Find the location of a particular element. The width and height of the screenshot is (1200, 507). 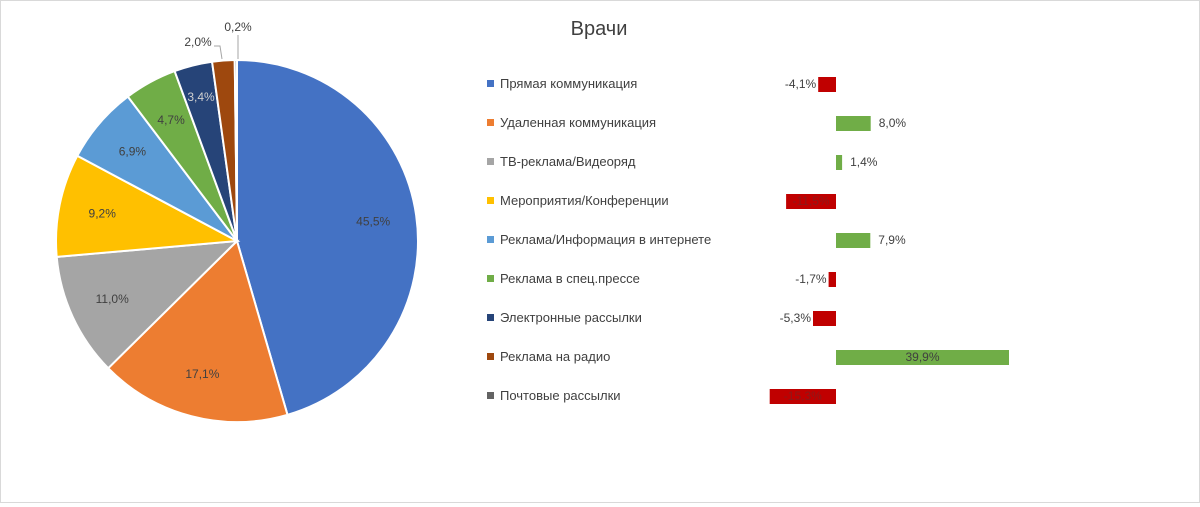

legend-marker-реклама-в-спец-прессе is located at coordinates (490, 278).